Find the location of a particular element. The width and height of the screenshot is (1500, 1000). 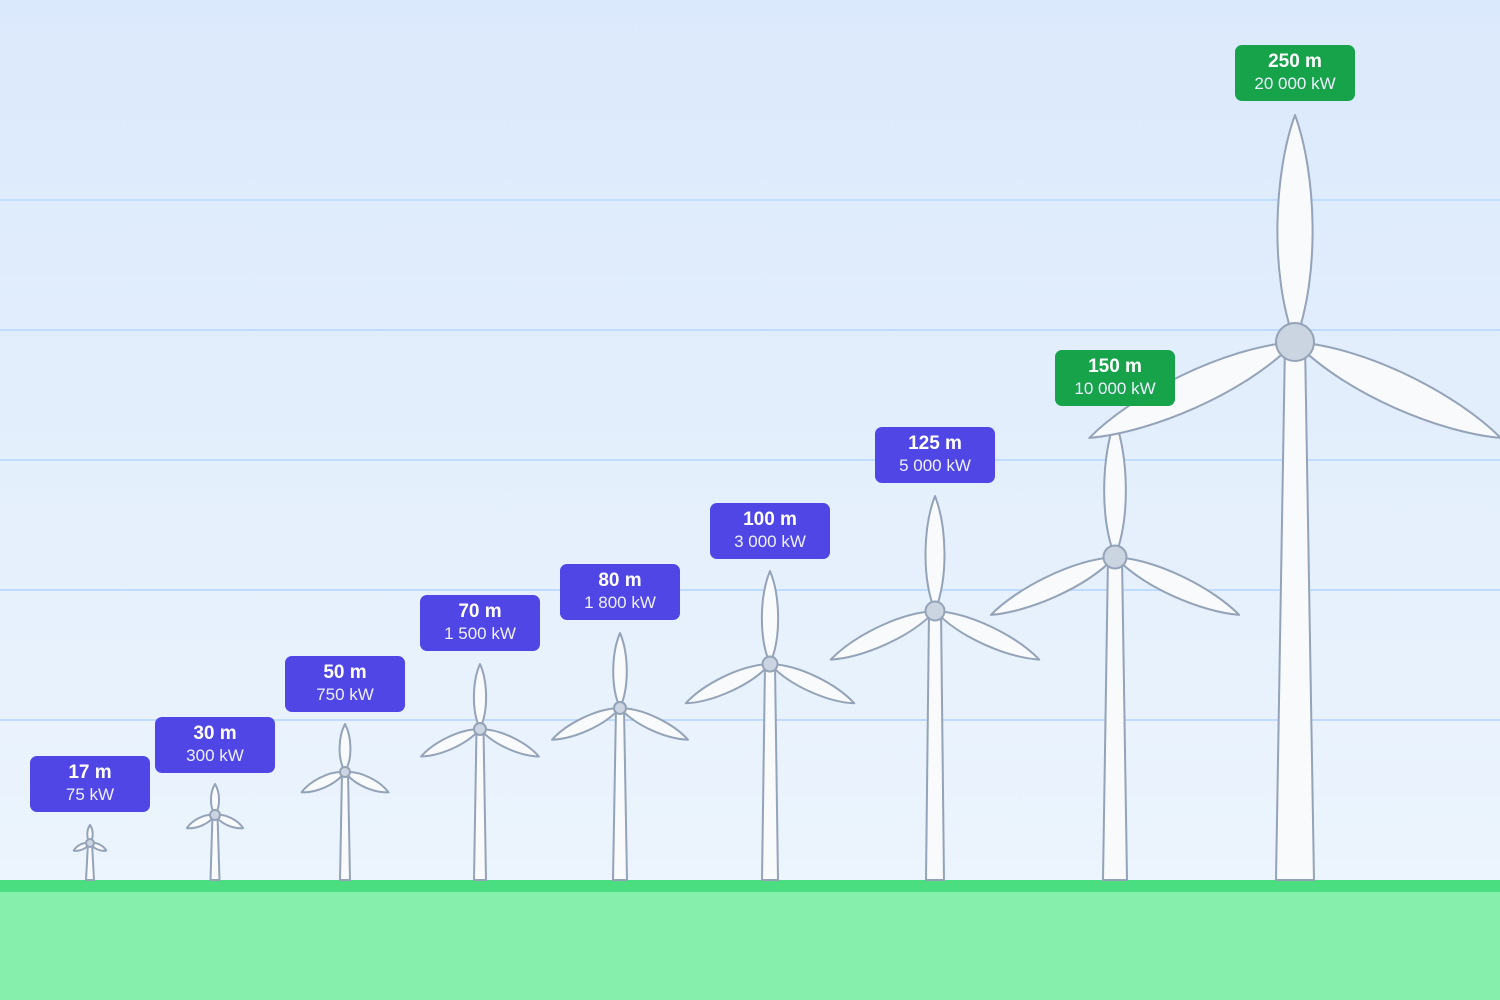

turbine-label-3: 50 m 750 kW is located at coordinates (345, 684).